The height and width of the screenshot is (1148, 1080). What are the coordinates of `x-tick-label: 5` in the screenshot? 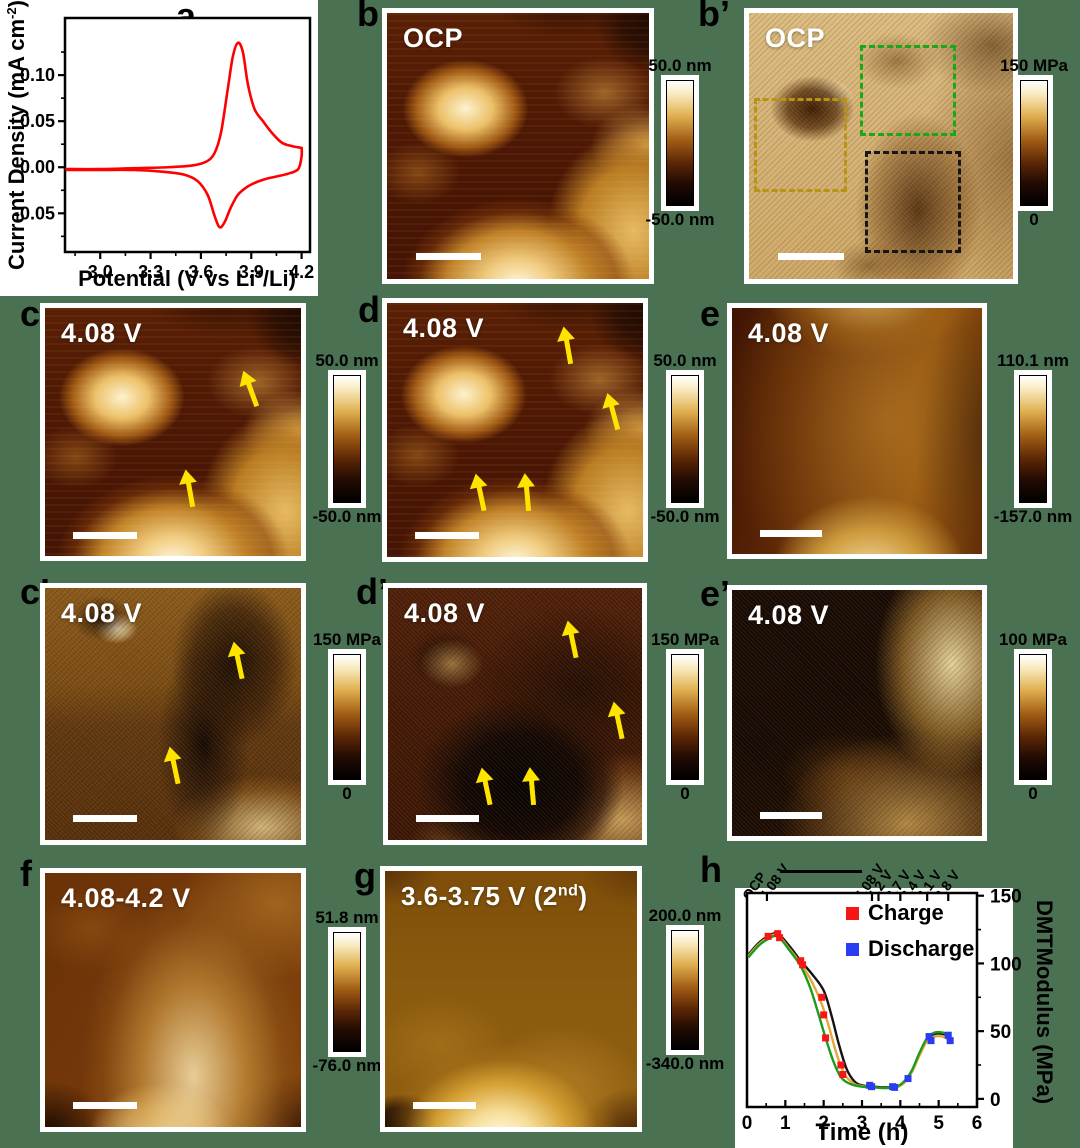 It's located at (938, 1123).